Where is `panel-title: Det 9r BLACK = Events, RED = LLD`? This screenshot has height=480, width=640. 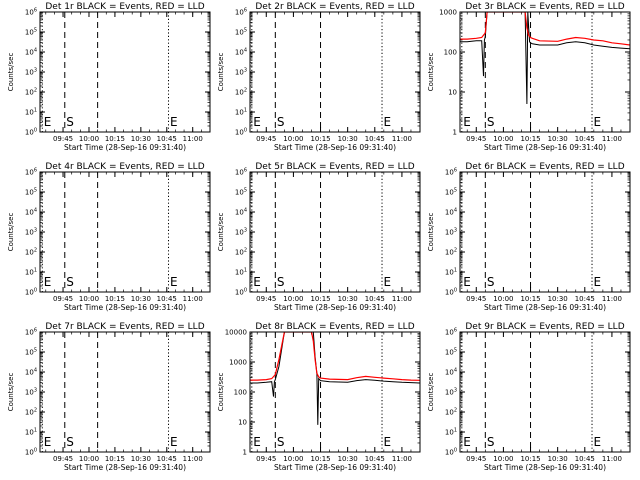
panel-title: Det 9r BLACK = Events, RED = LLD is located at coordinates (544, 327).